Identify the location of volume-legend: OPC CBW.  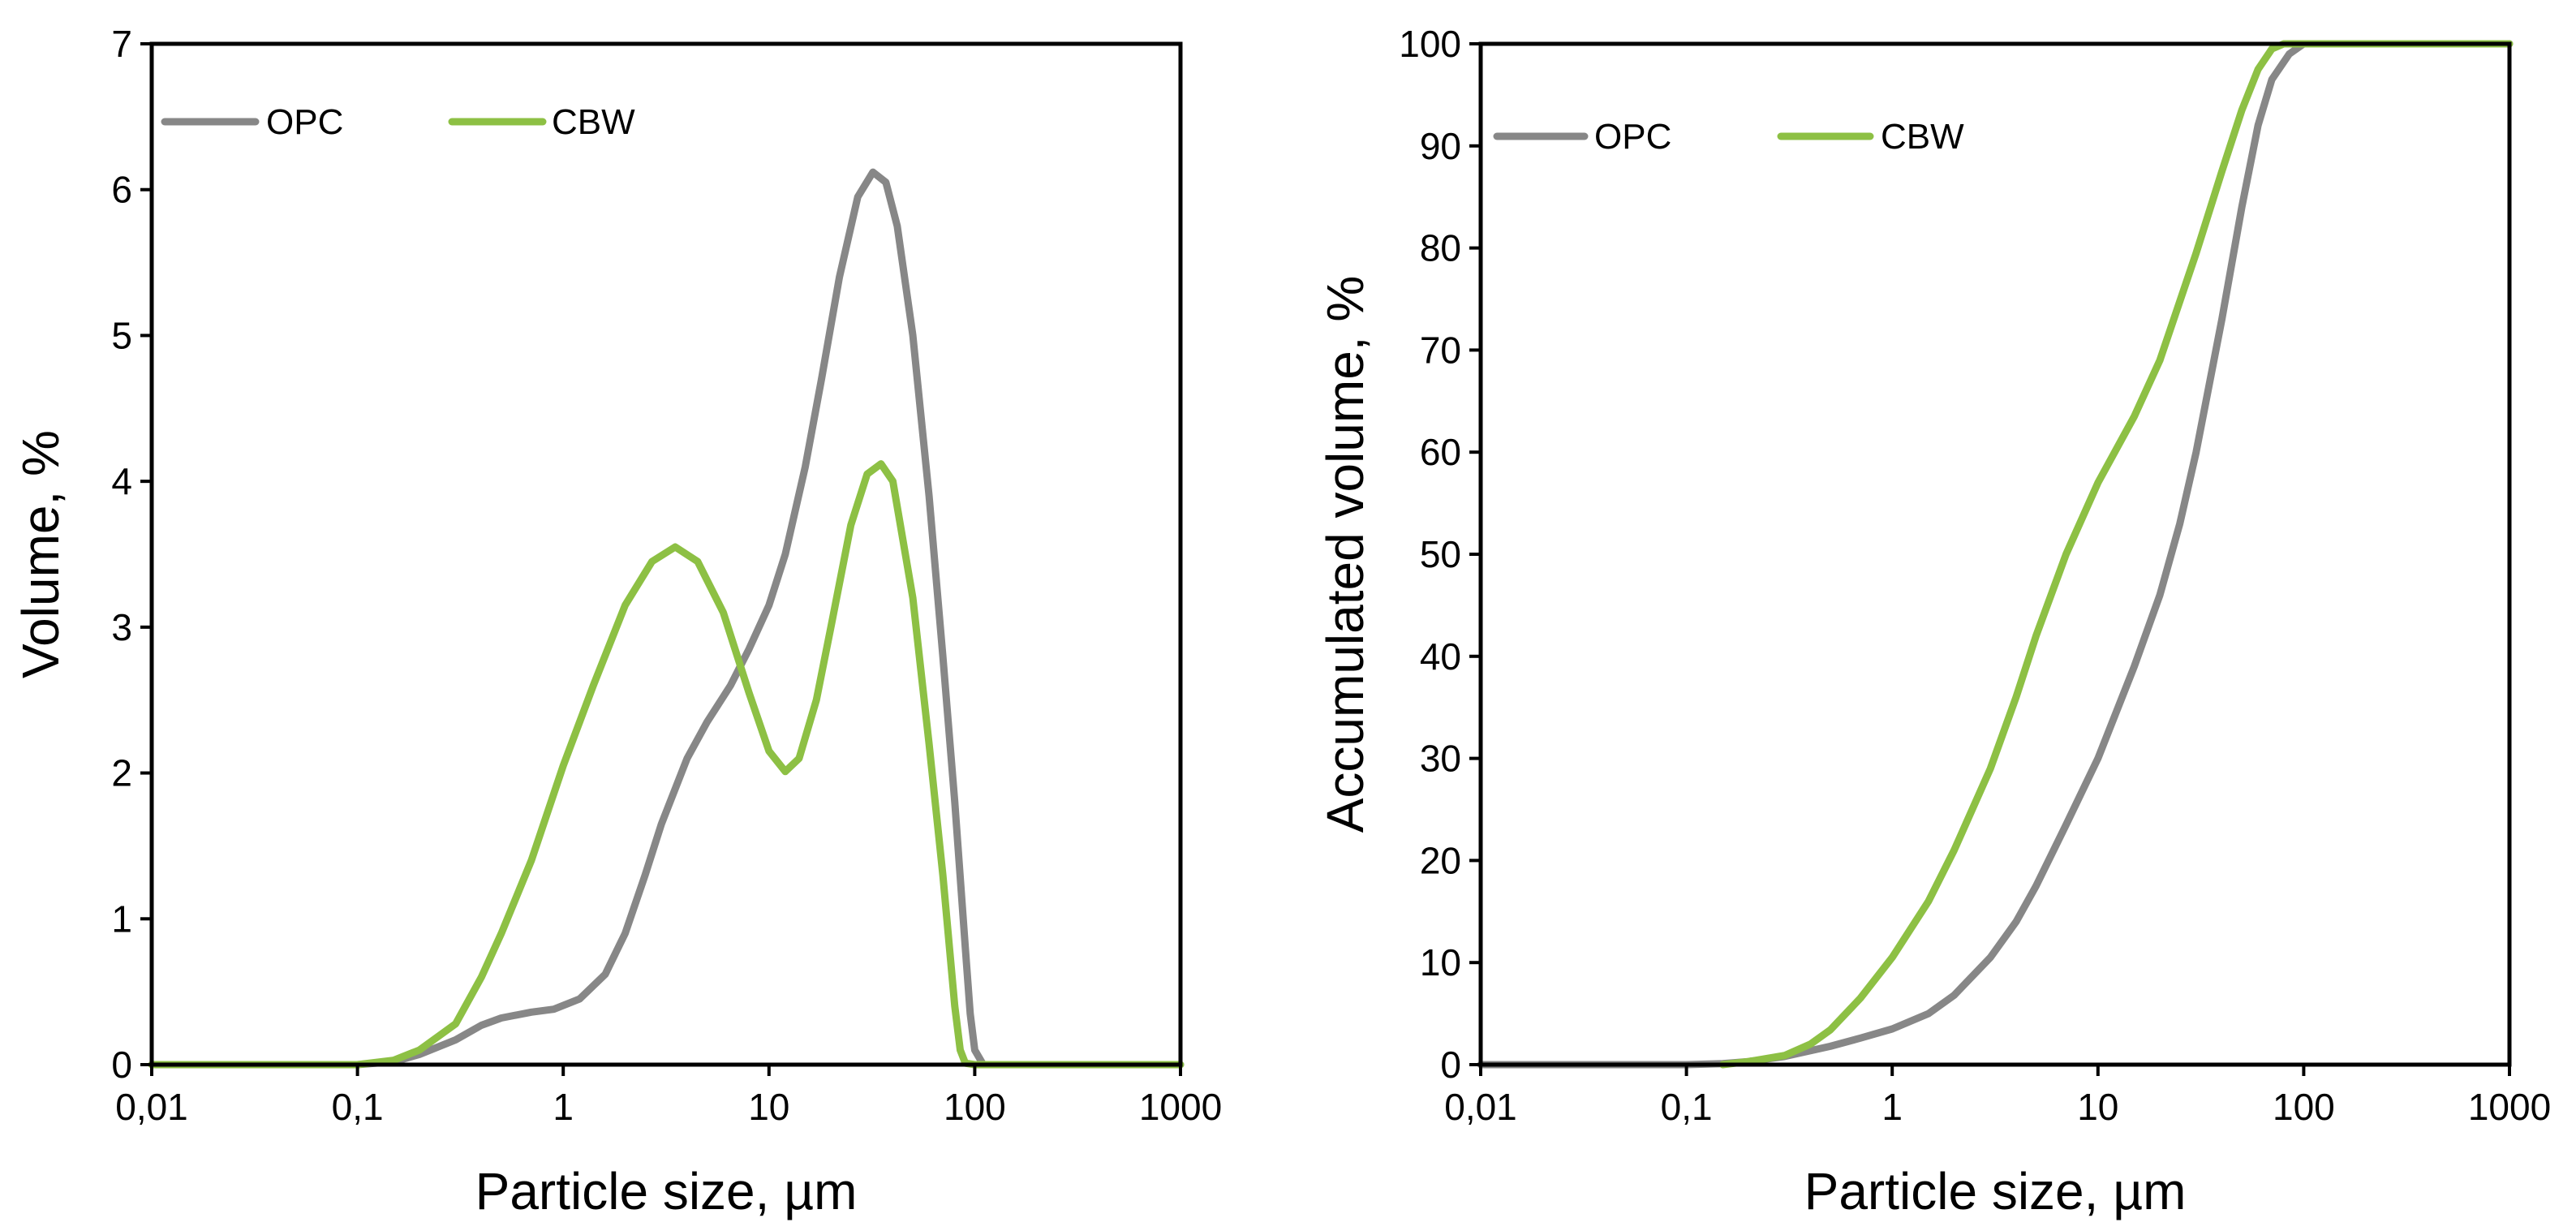
(398, 122).